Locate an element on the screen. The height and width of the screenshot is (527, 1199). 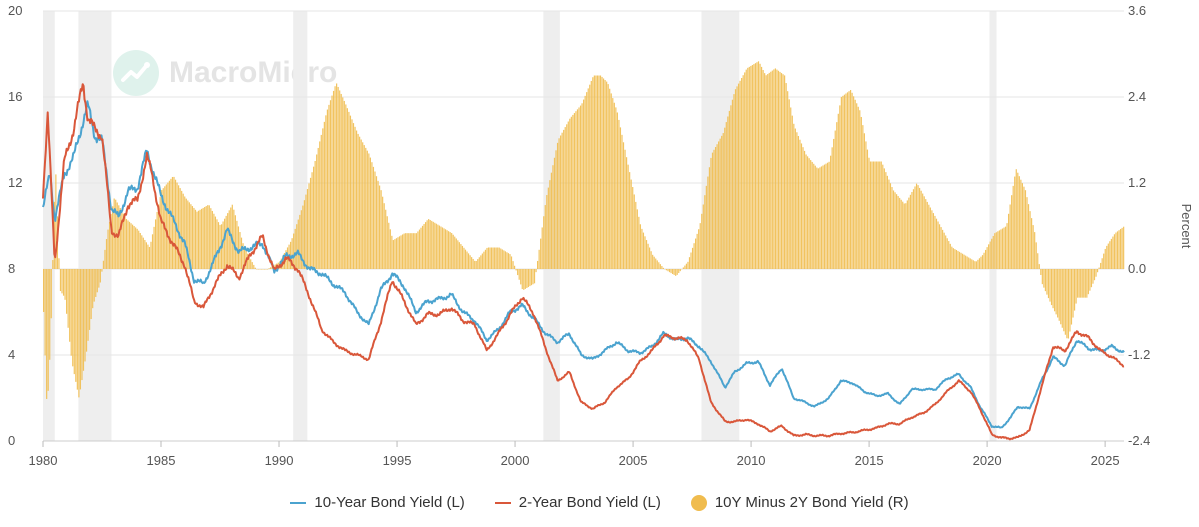
recession-band is located at coordinates (993, 226).